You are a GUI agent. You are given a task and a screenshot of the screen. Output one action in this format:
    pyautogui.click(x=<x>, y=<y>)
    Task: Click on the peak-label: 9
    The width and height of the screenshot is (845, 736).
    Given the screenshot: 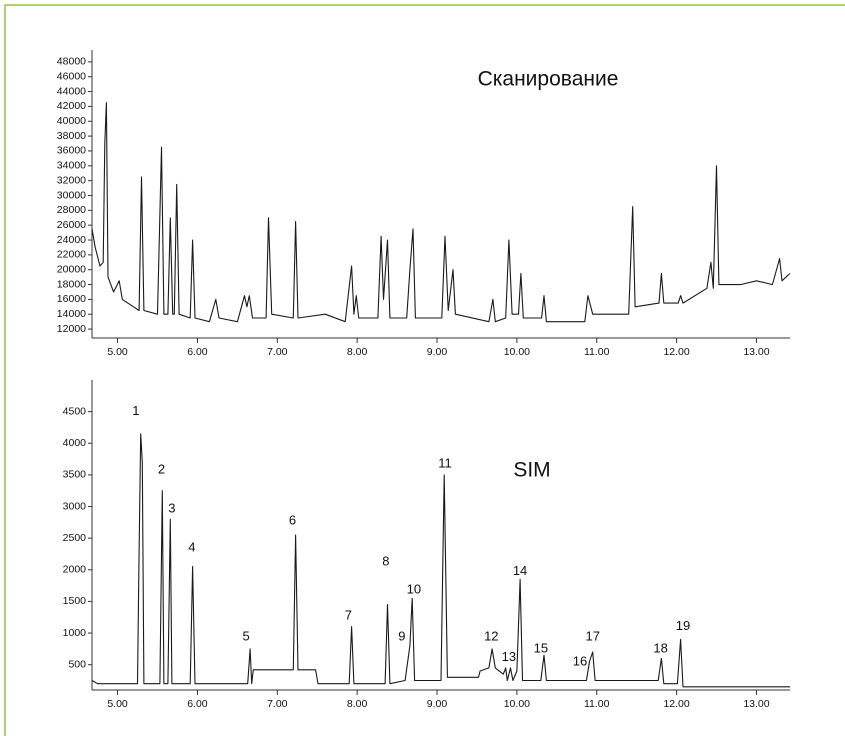 What is the action you would take?
    pyautogui.click(x=401, y=635)
    